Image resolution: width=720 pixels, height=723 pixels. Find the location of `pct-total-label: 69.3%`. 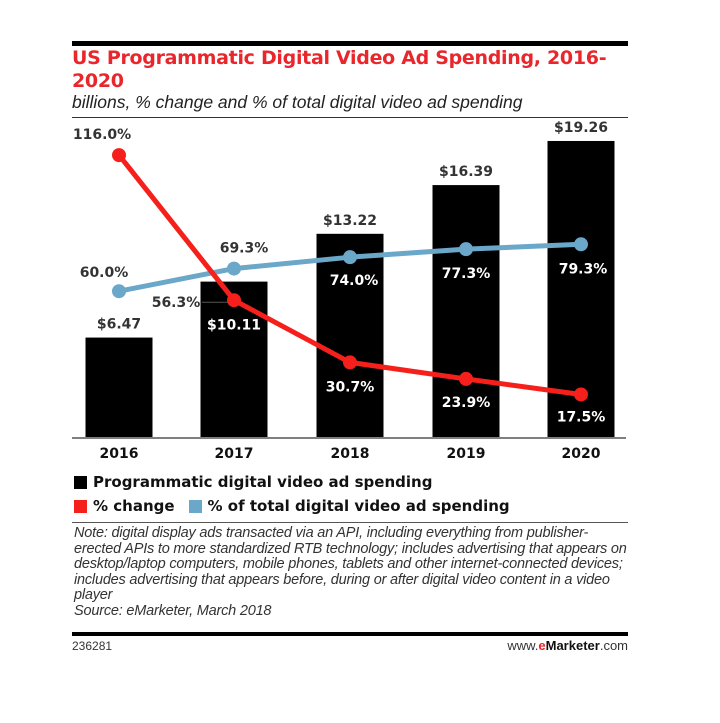

pct-total-label: 69.3% is located at coordinates (244, 249).